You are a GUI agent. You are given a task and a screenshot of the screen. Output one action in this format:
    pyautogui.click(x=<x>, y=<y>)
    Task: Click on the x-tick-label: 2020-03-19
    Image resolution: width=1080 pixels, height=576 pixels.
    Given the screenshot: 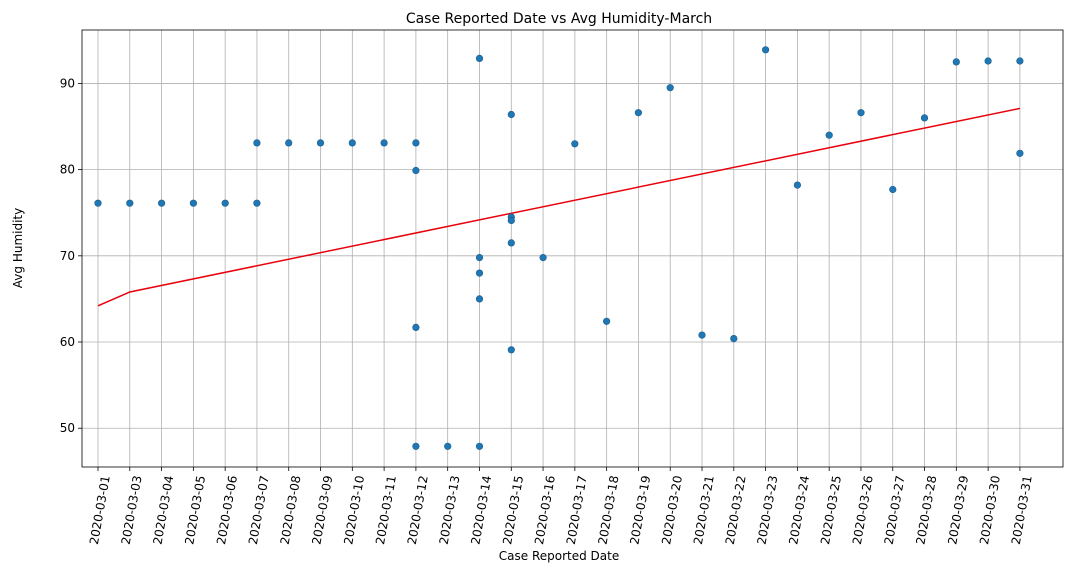 What is the action you would take?
    pyautogui.click(x=640, y=509)
    